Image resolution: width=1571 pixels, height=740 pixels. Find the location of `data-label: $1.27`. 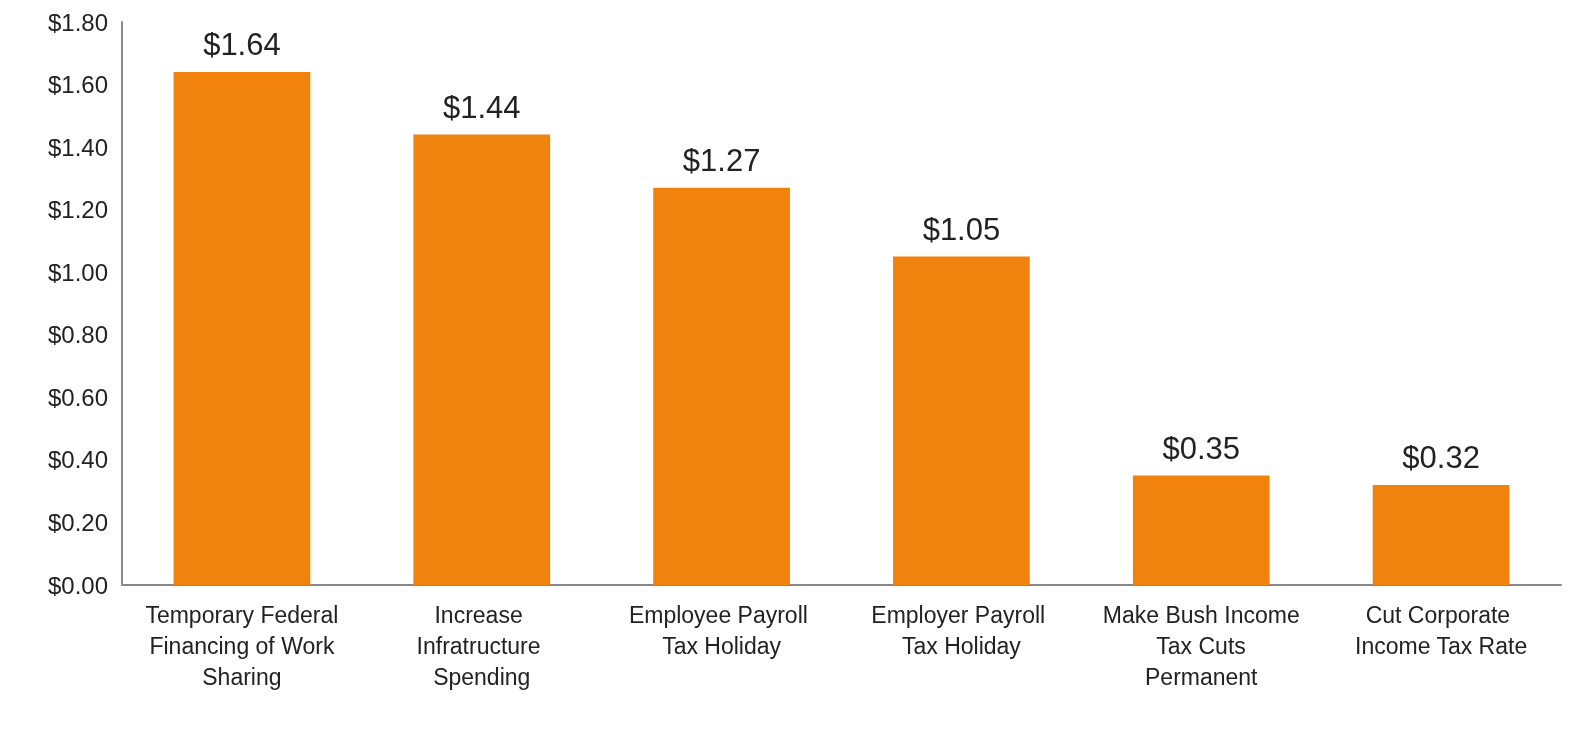

data-label: $1.27 is located at coordinates (721, 160).